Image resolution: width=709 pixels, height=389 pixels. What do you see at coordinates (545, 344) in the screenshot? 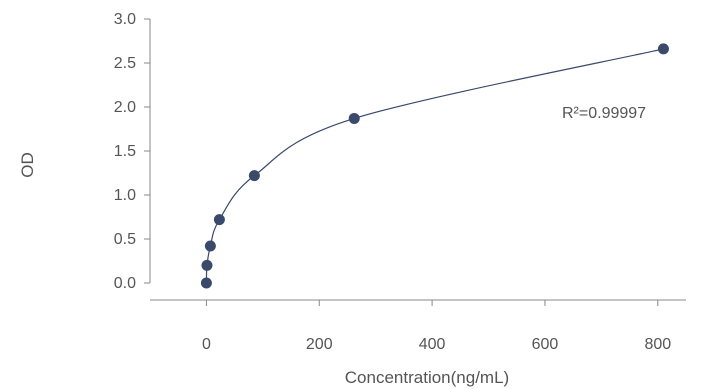
I see `x-tick-label: 600` at bounding box center [545, 344].